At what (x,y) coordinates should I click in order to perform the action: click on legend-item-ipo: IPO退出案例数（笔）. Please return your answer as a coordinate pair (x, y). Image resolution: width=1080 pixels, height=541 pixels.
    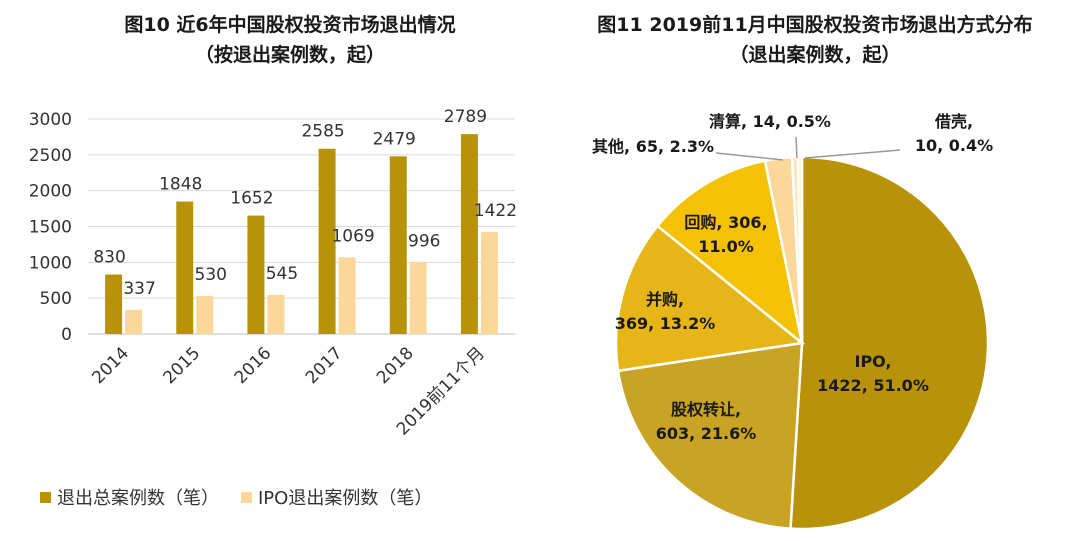
    Looking at the image, I should click on (336, 497).